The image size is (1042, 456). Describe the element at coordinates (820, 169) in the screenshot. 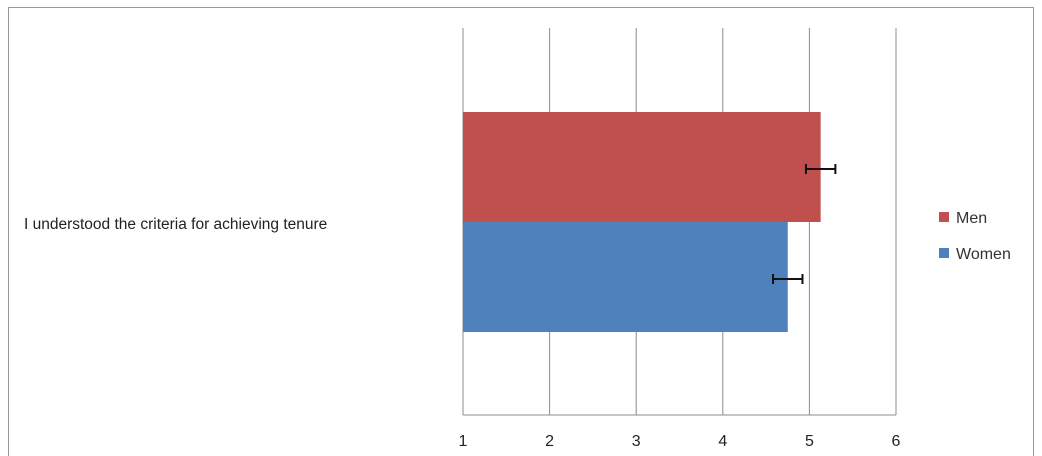

I see `error-bar-men` at that location.